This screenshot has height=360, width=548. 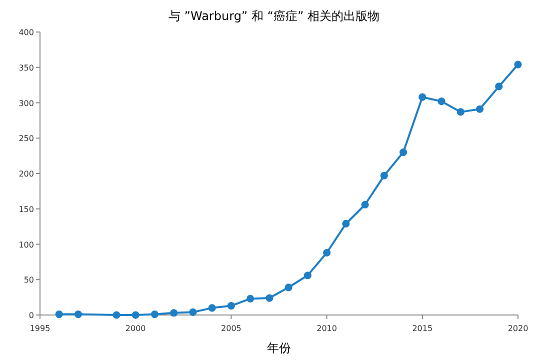 I want to click on y-tick-label: 0, so click(x=31, y=315).